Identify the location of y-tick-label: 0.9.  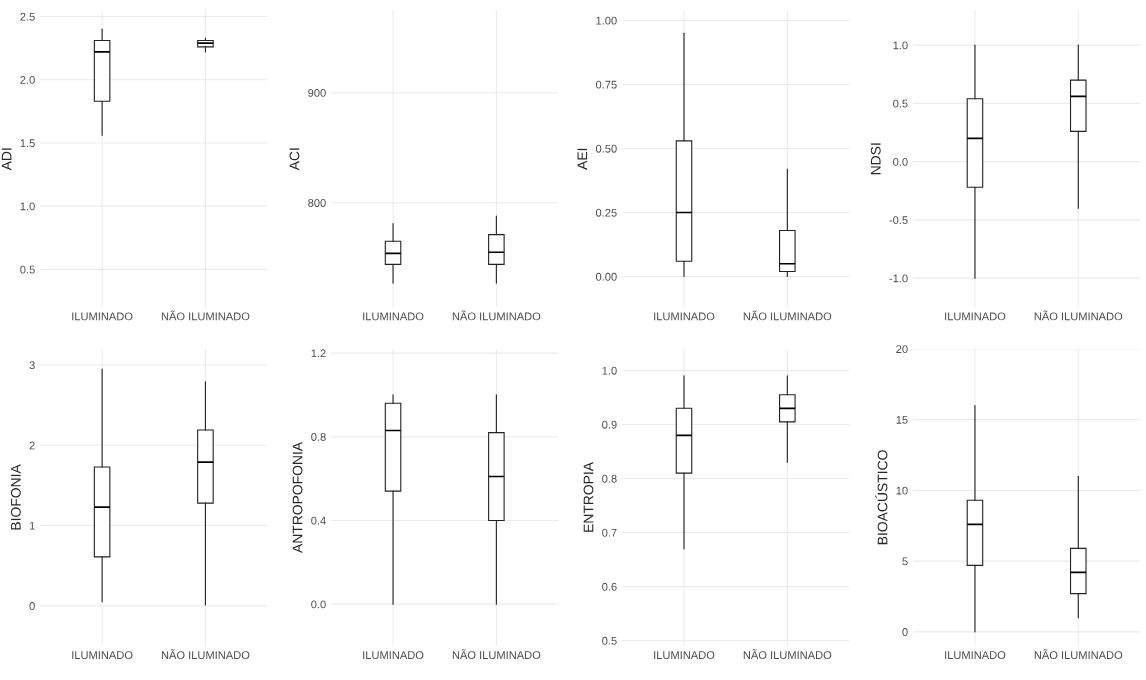
(609, 424).